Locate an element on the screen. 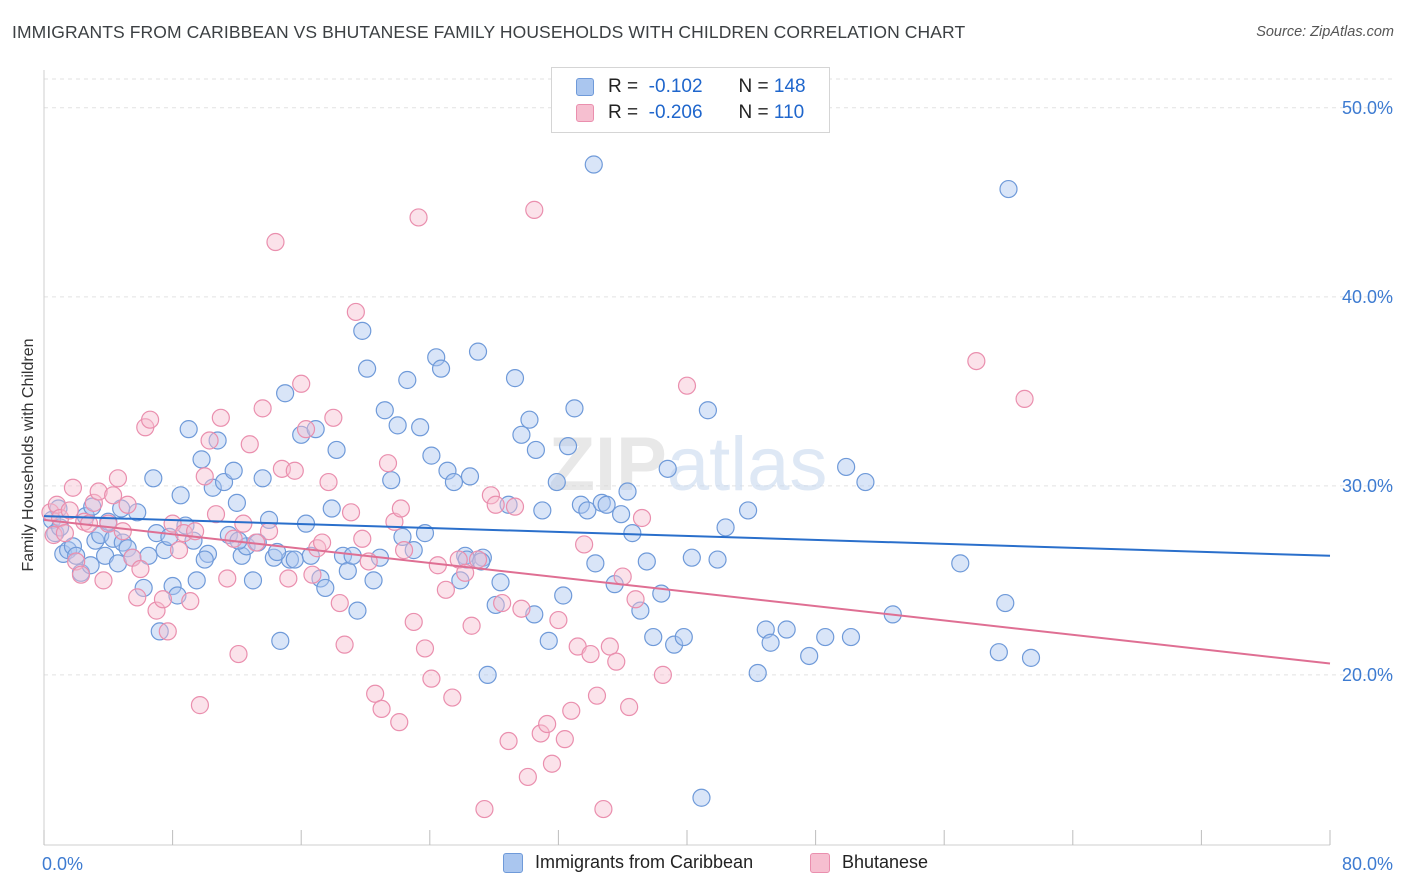 This screenshot has height=892, width=1406. y-tick-label-2: 40.0% is located at coordinates (1367, 297).